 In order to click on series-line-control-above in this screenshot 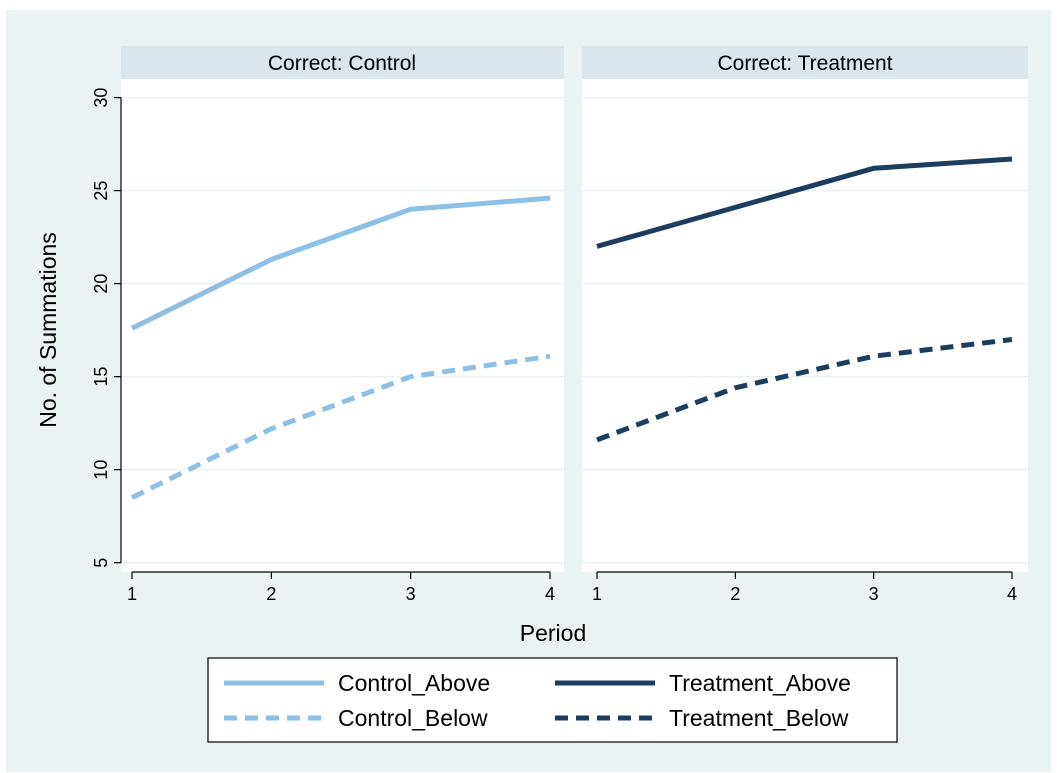, I will do `click(340, 263)`.